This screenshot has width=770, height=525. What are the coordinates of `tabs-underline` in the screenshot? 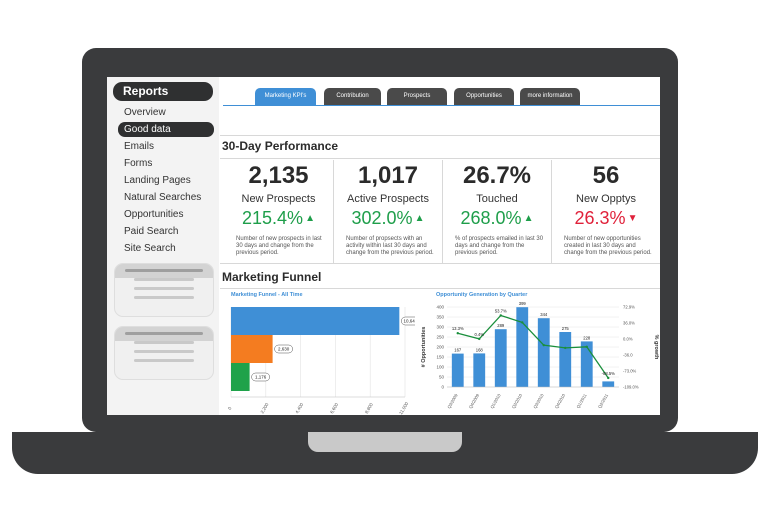 It's located at (441, 105).